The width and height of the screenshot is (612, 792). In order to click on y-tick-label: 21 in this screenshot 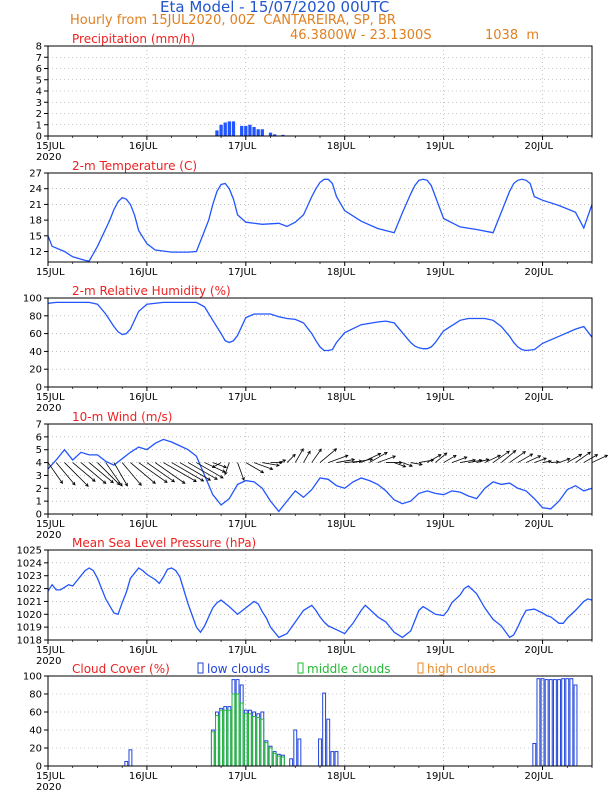, I will do `click(35, 205)`.